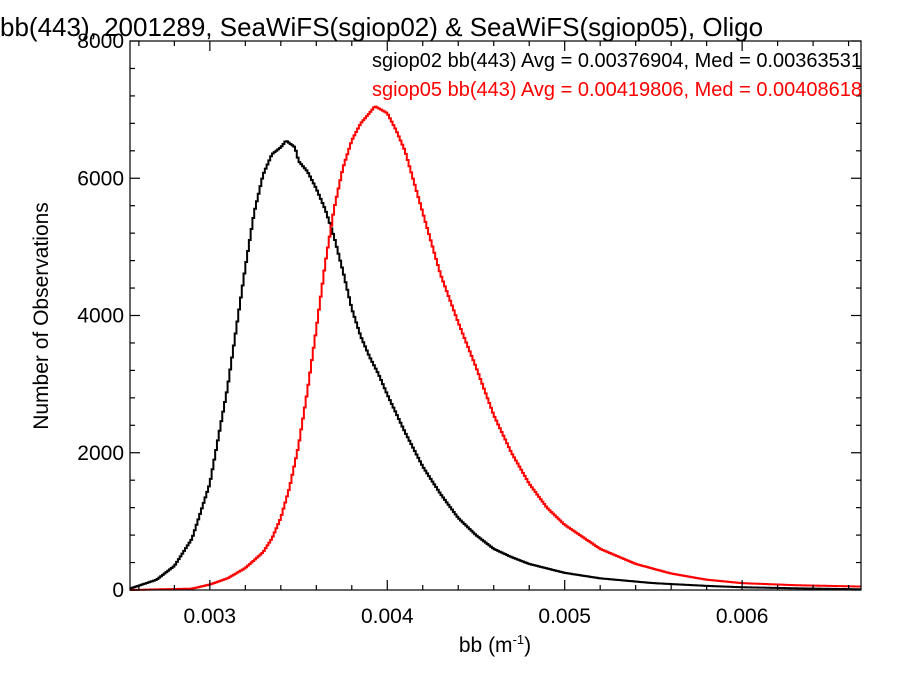 The width and height of the screenshot is (900, 675). What do you see at coordinates (742, 616) in the screenshot?
I see `x-tick-label: 0.006` at bounding box center [742, 616].